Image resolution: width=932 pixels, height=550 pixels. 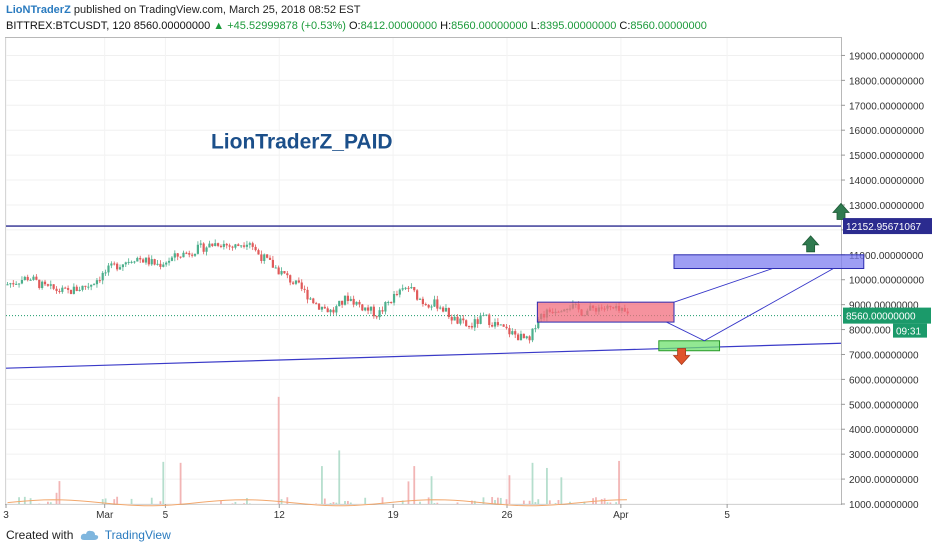 What do you see at coordinates (769, 262) in the screenshot?
I see `blue-target-zone` at bounding box center [769, 262].